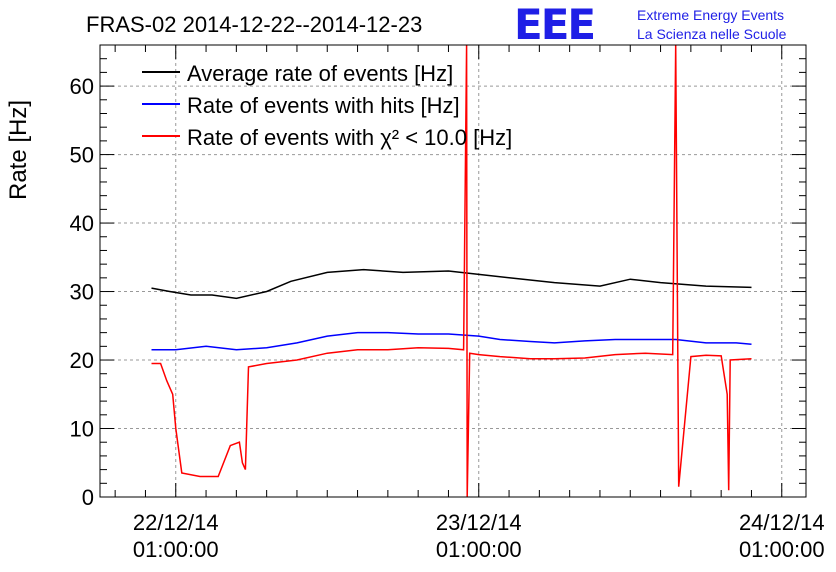  What do you see at coordinates (554, 24) in the screenshot?
I see `logo-mark: EEE` at bounding box center [554, 24].